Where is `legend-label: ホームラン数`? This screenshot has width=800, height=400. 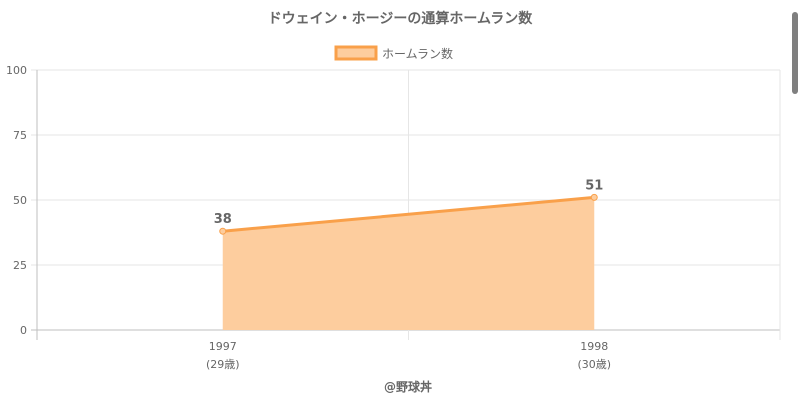
legend-label: ホームラン数 is located at coordinates (417, 53).